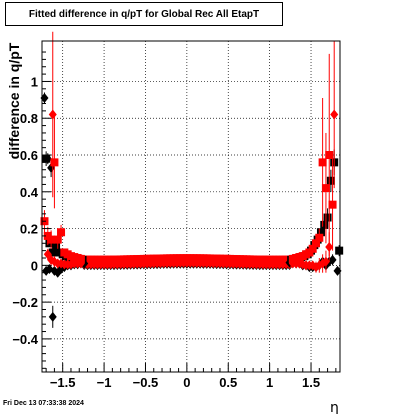 This screenshot has width=400, height=414. Describe the element at coordinates (34, 81) in the screenshot. I see `y-tick-label: 1` at that location.